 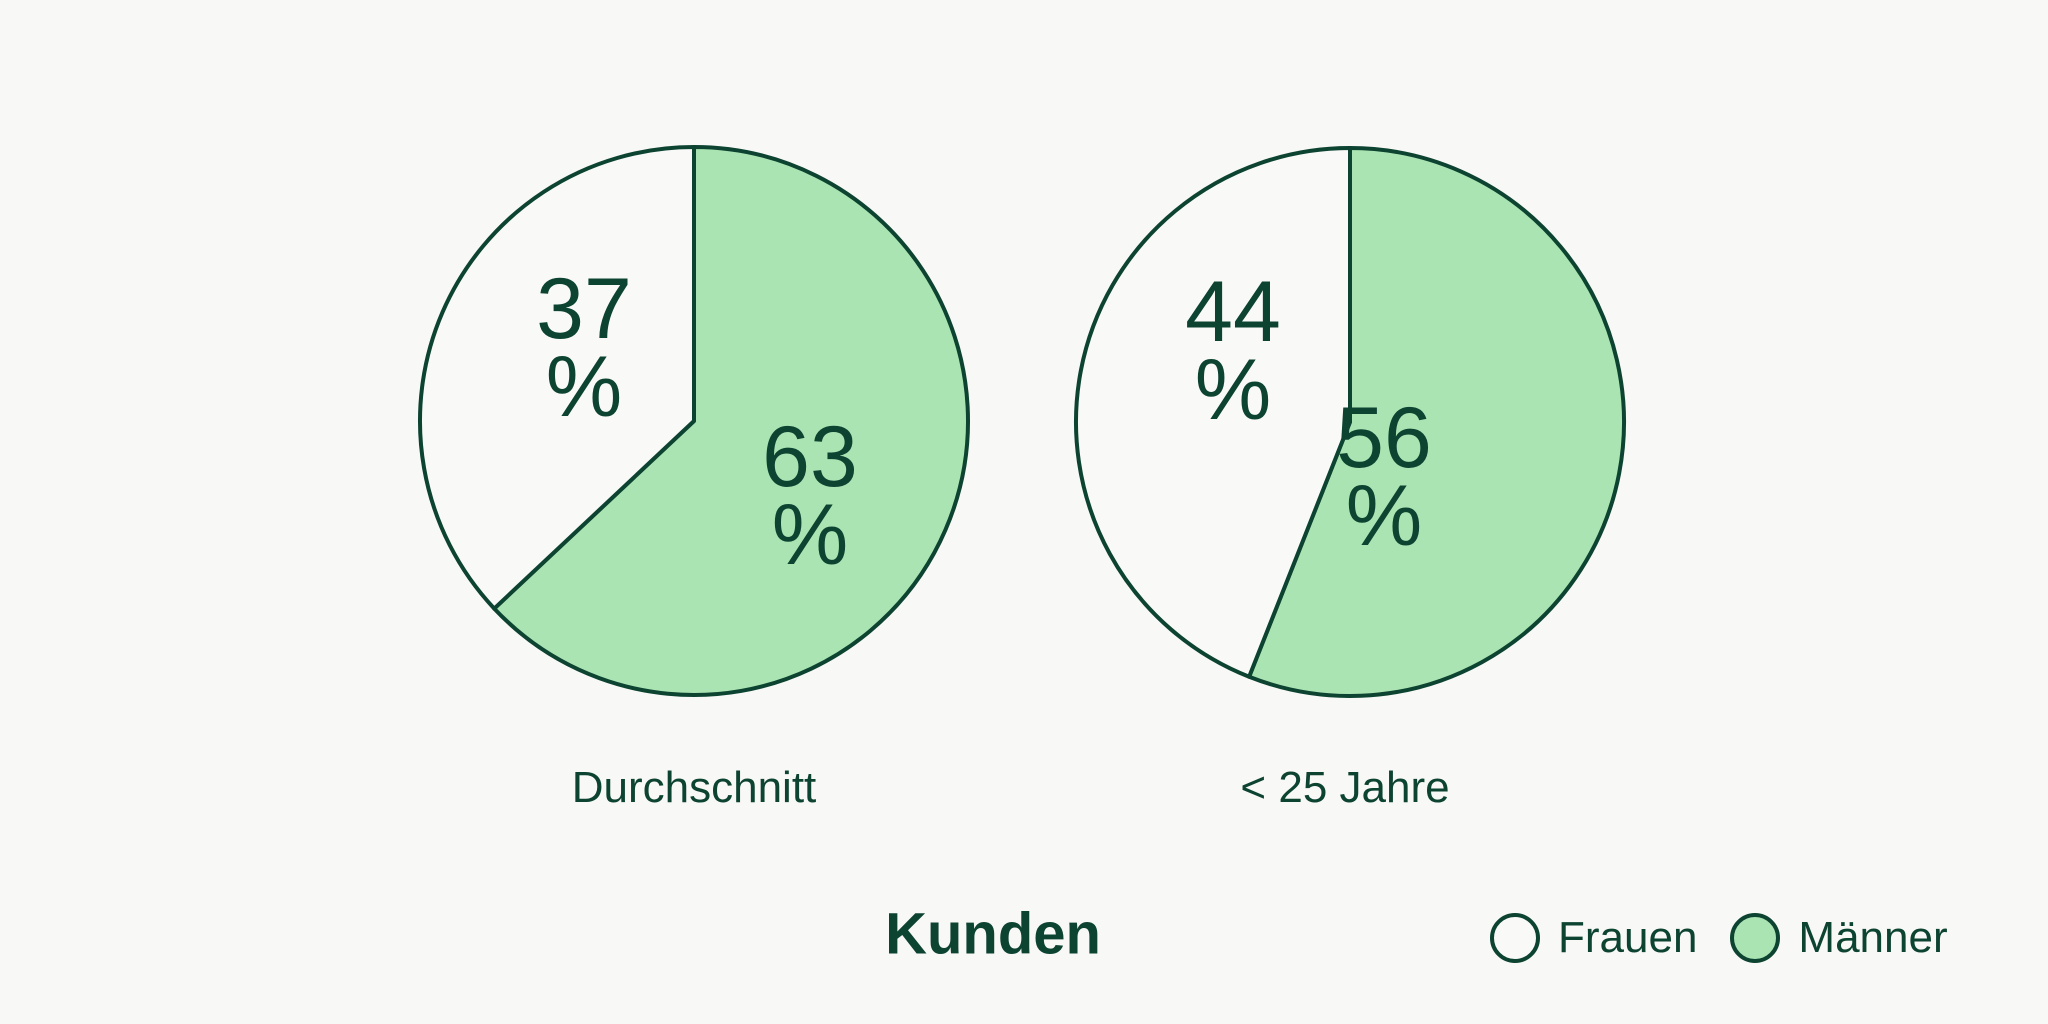 I want to click on pie1-maenner-value: 63, so click(x=810, y=457).